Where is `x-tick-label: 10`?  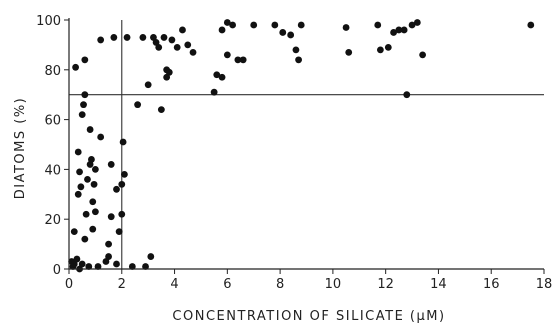 x-tick-label: 10 is located at coordinates (333, 284).